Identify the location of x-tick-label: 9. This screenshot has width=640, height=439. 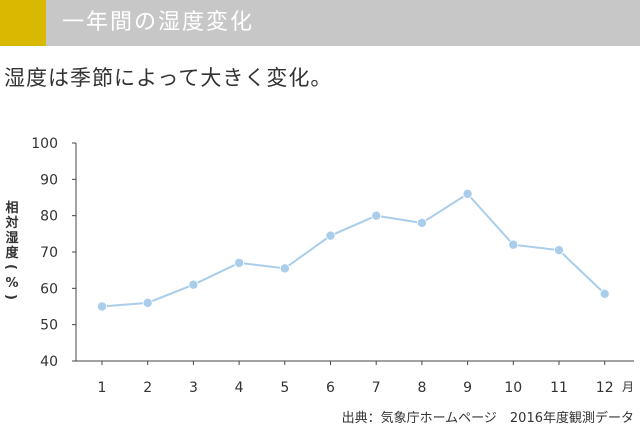
(467, 388).